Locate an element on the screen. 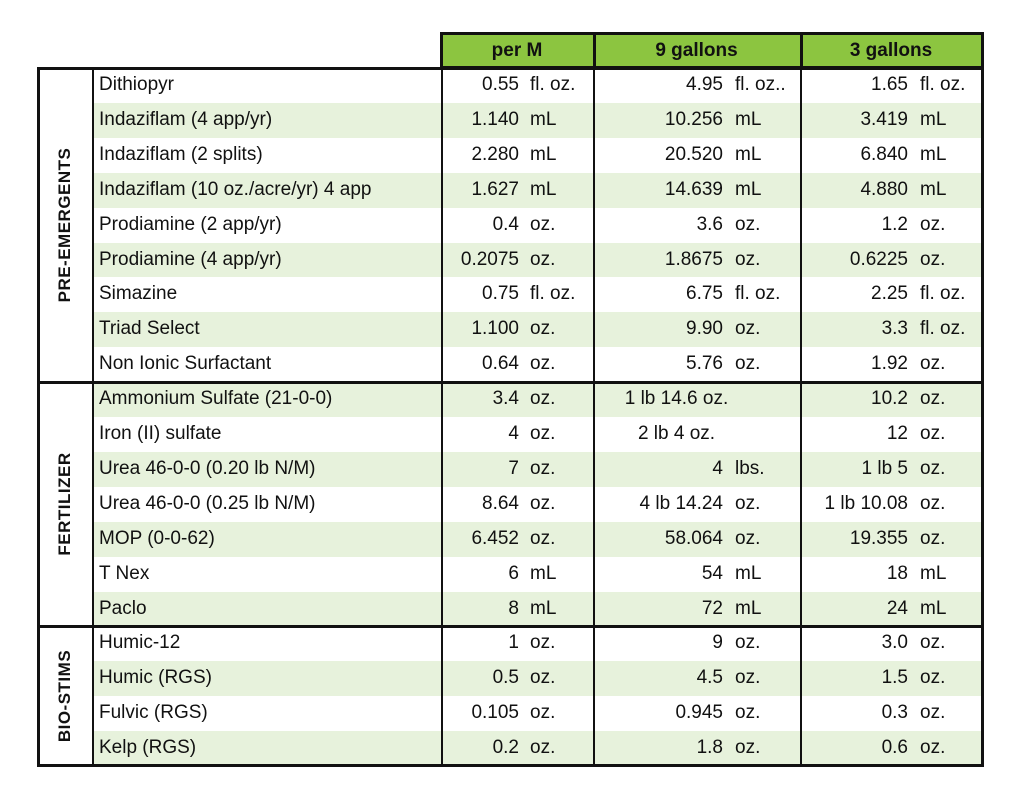 Image resolution: width=1016 pixels, height=800 pixels. item-name: MOP (0-0-62) is located at coordinates (157, 538).